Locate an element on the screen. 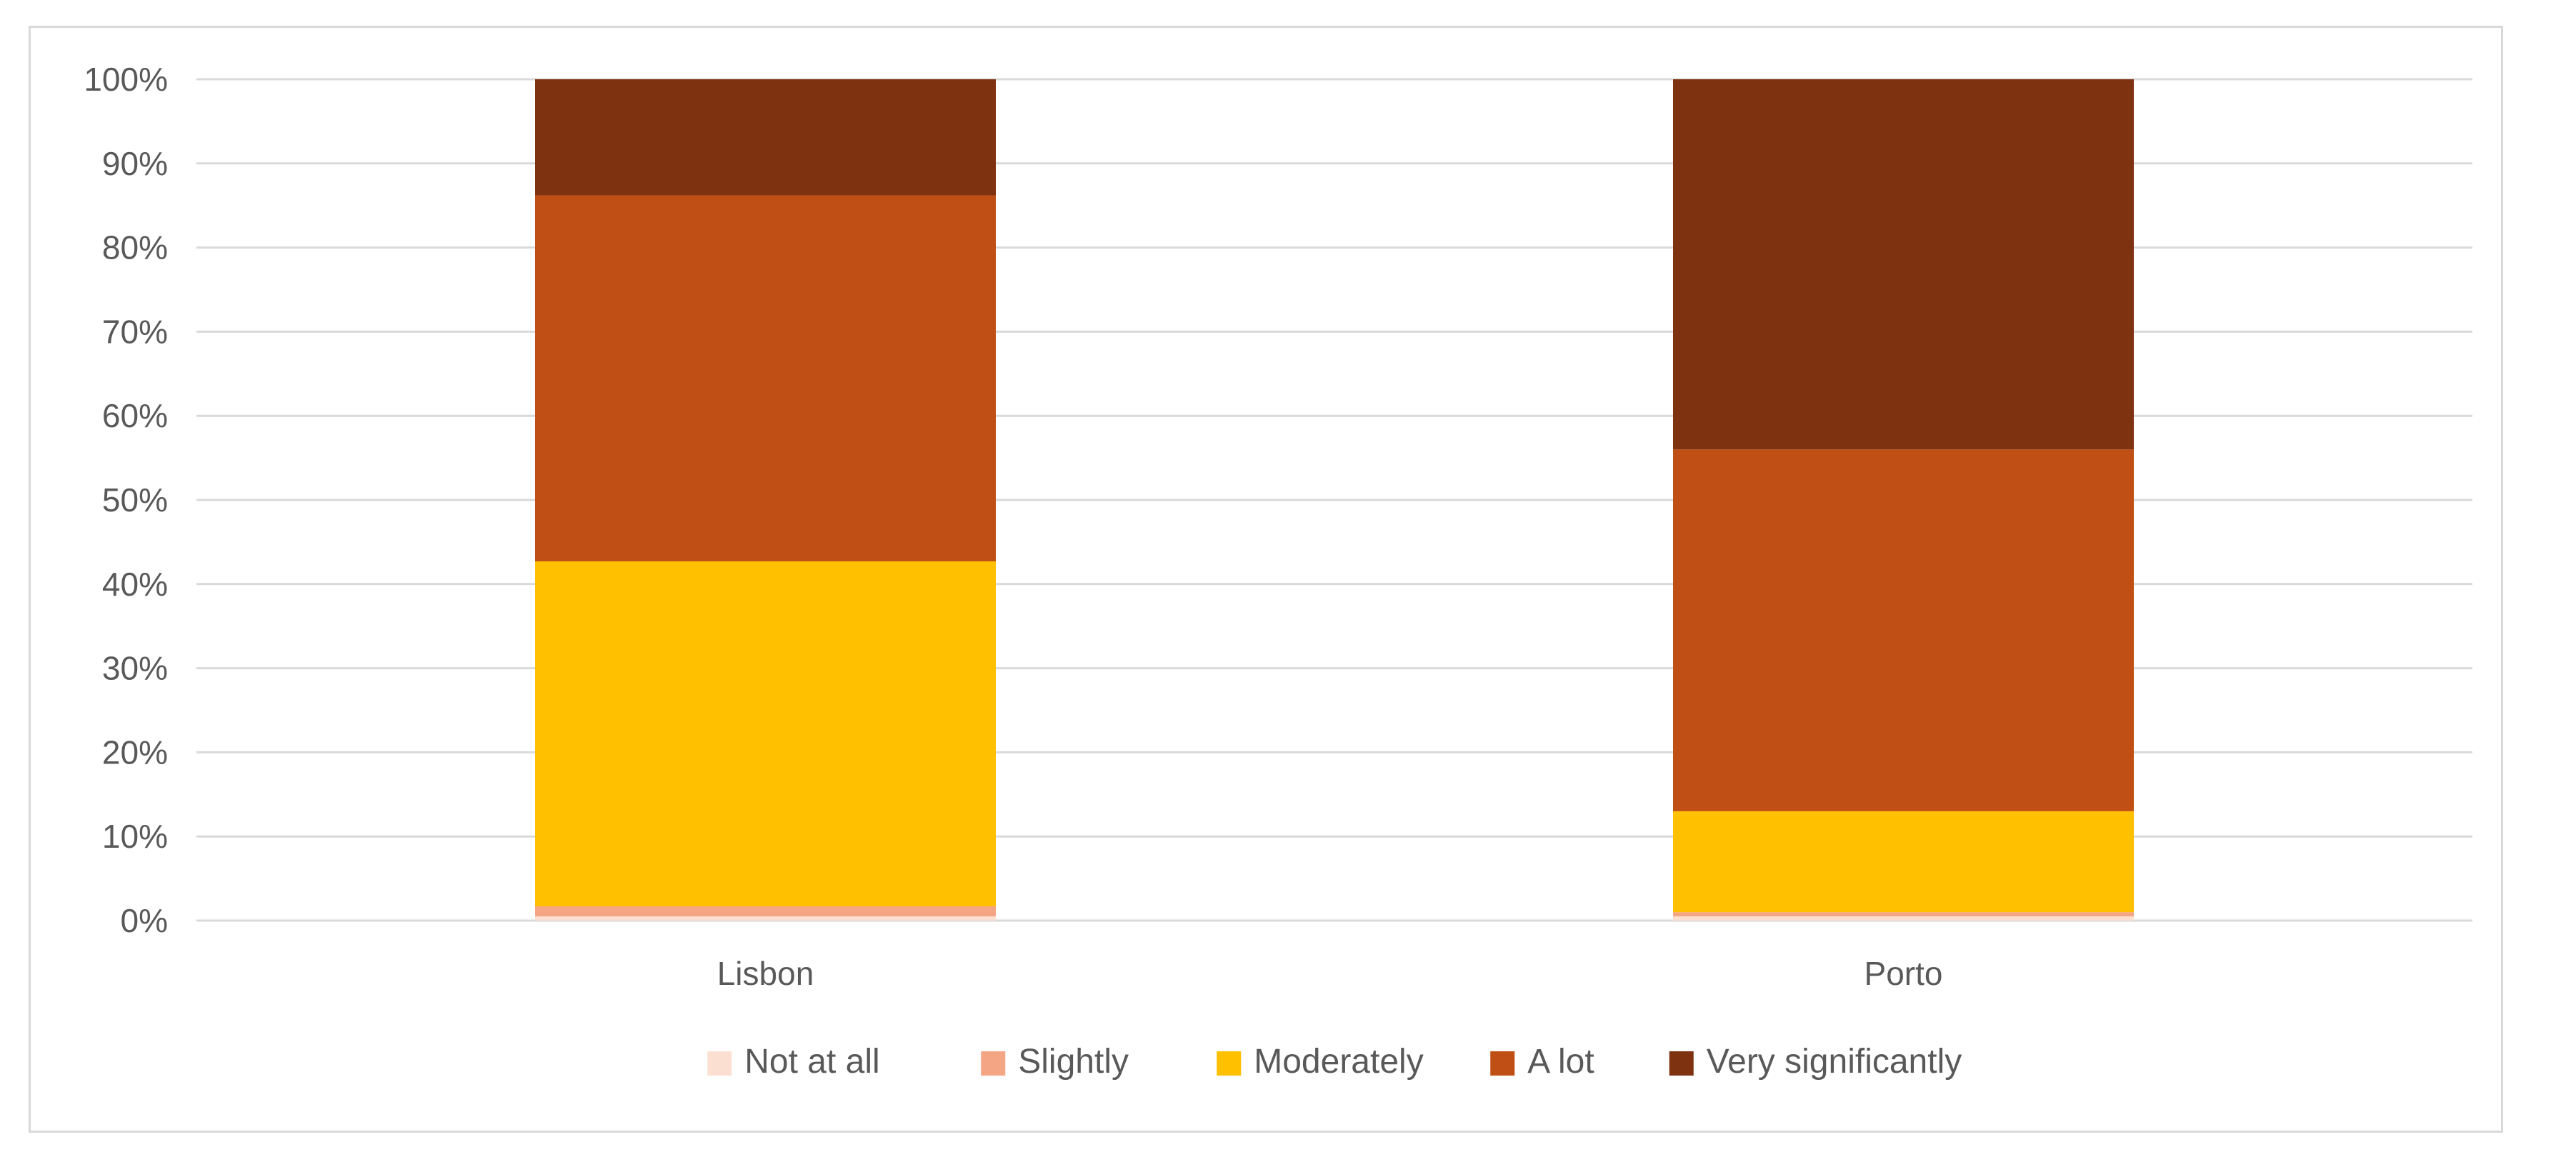 The image size is (2576, 1162). bar-segment-lisbon-not-at-all is located at coordinates (766, 919).